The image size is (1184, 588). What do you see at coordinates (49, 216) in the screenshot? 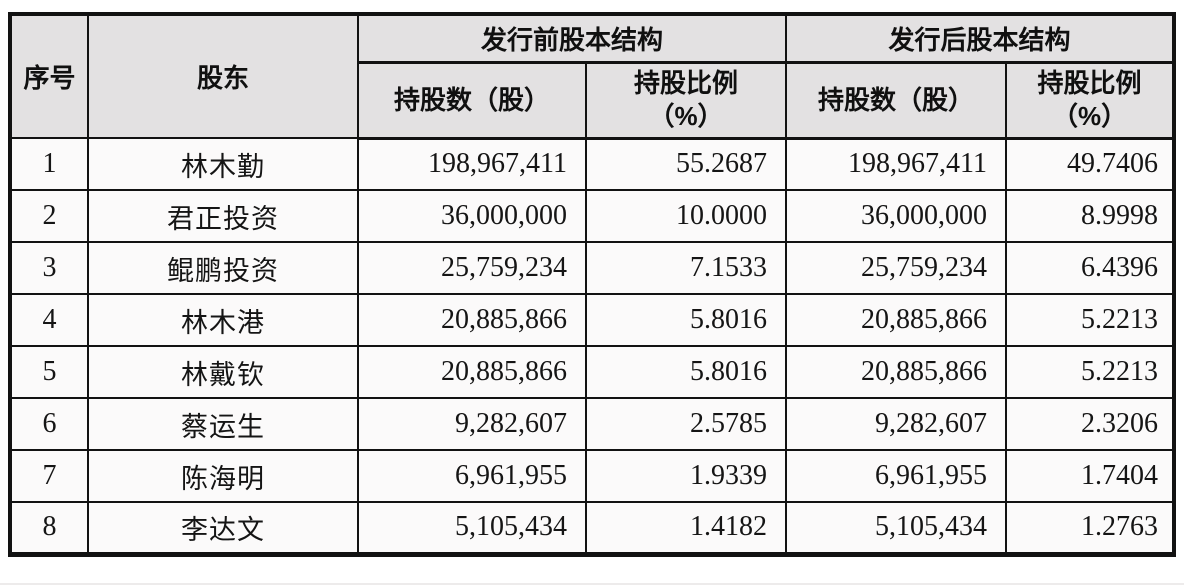
I see `seq-cell: 2` at bounding box center [49, 216].